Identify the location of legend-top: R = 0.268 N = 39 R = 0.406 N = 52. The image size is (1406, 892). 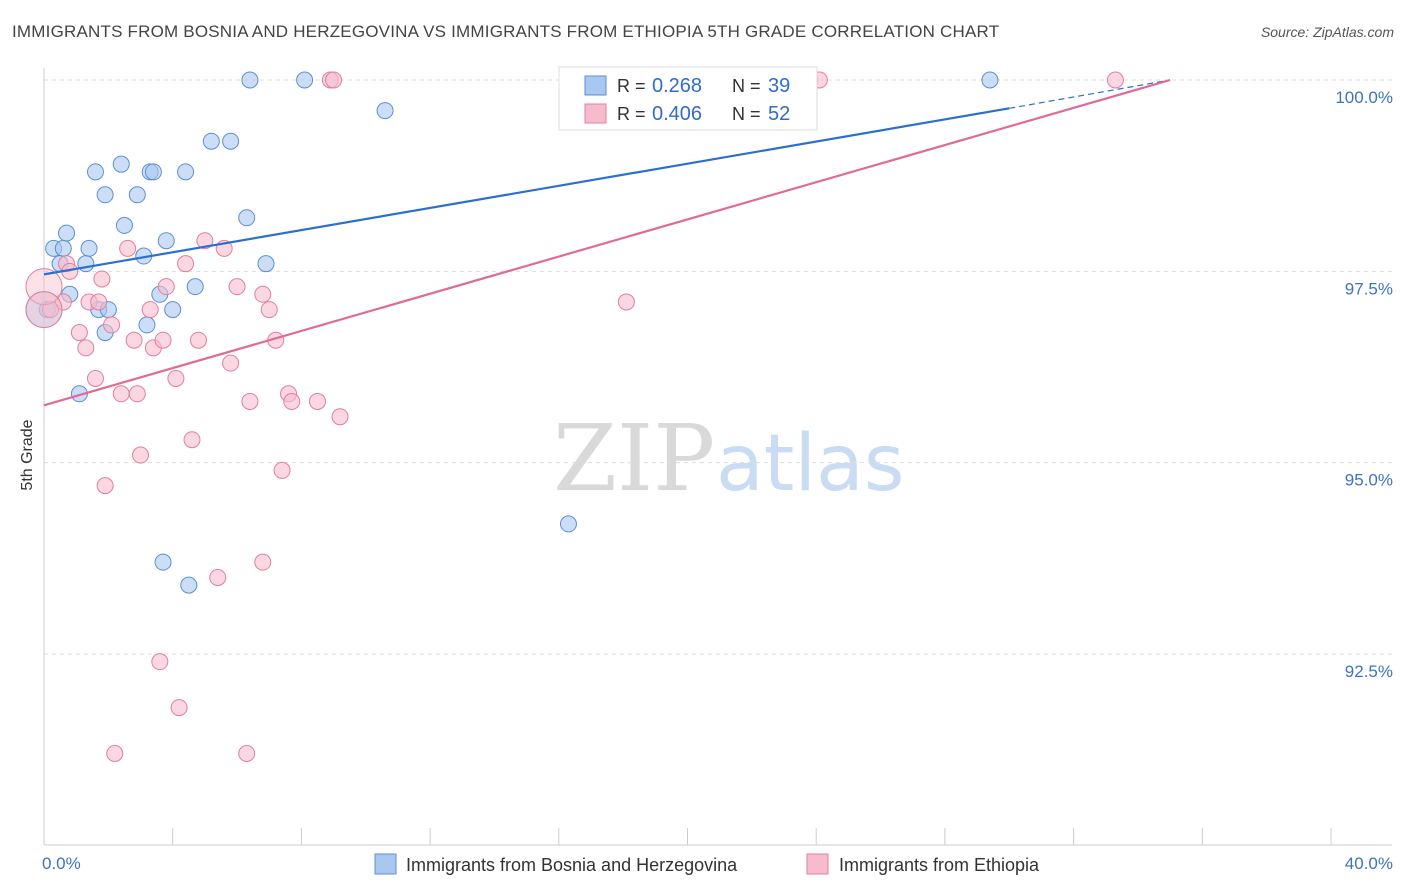
(688, 98).